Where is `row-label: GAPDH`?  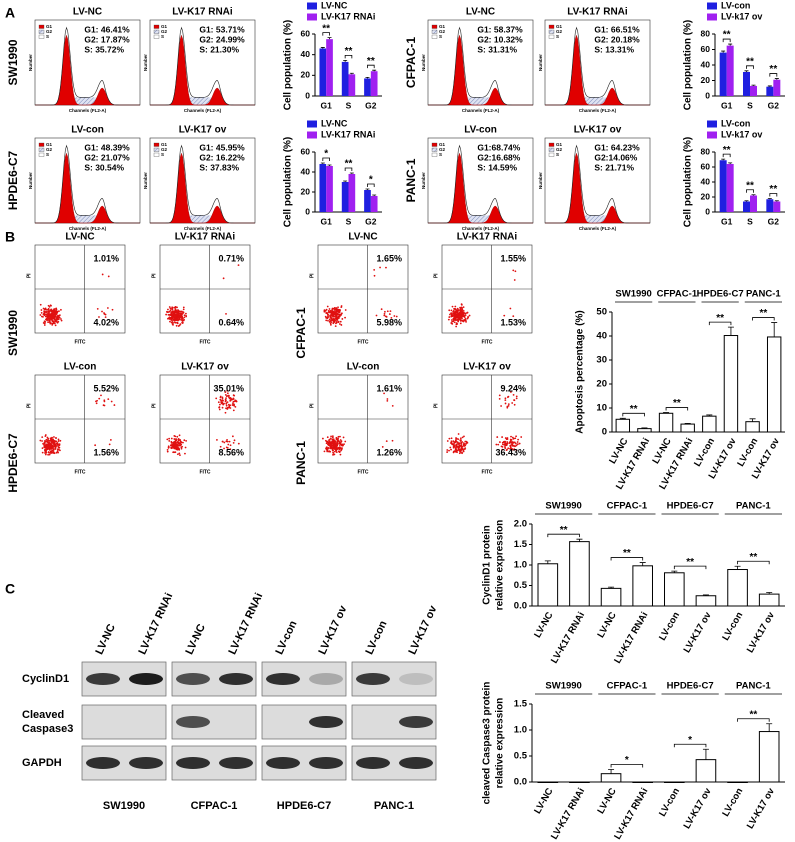 row-label: GAPDH is located at coordinates (42, 763).